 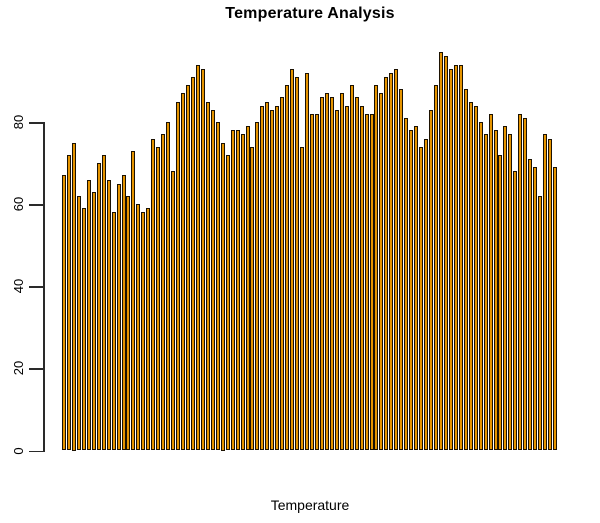 What do you see at coordinates (18, 204) in the screenshot?
I see `y-tick-label: 60` at bounding box center [18, 204].